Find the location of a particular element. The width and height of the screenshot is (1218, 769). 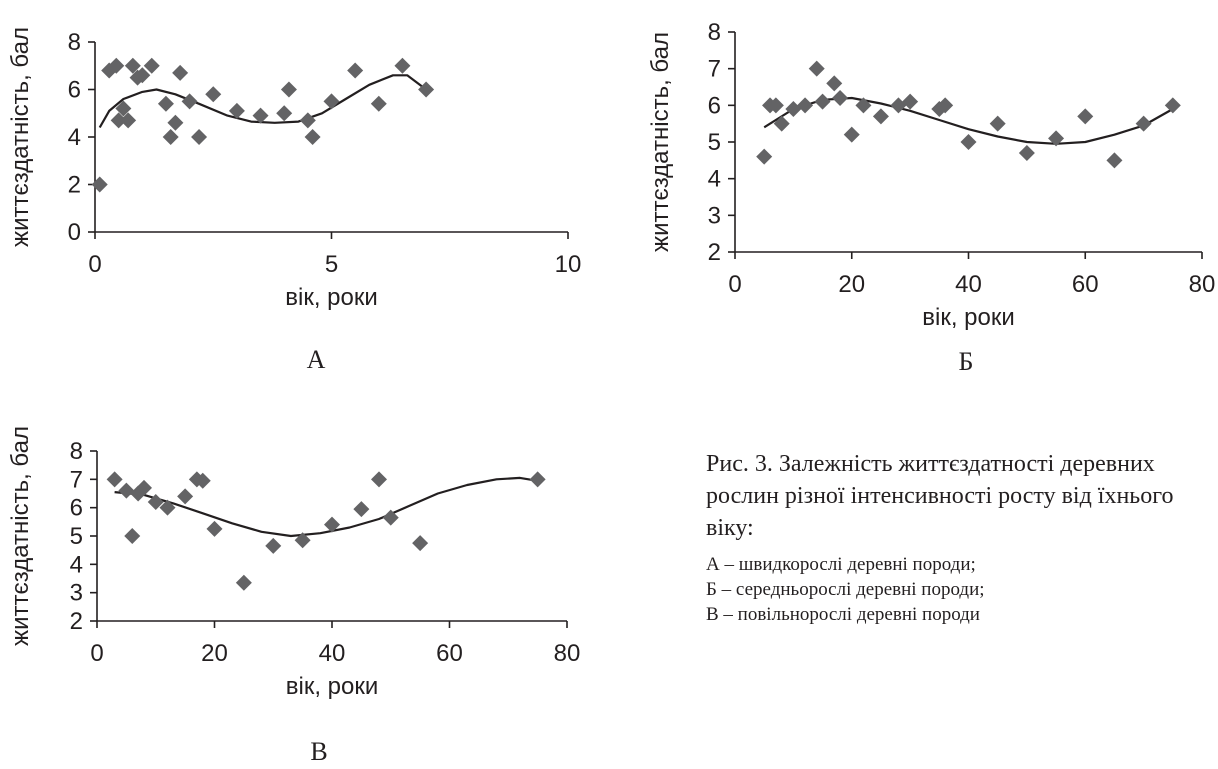

panel-label: В is located at coordinates (318, 751).